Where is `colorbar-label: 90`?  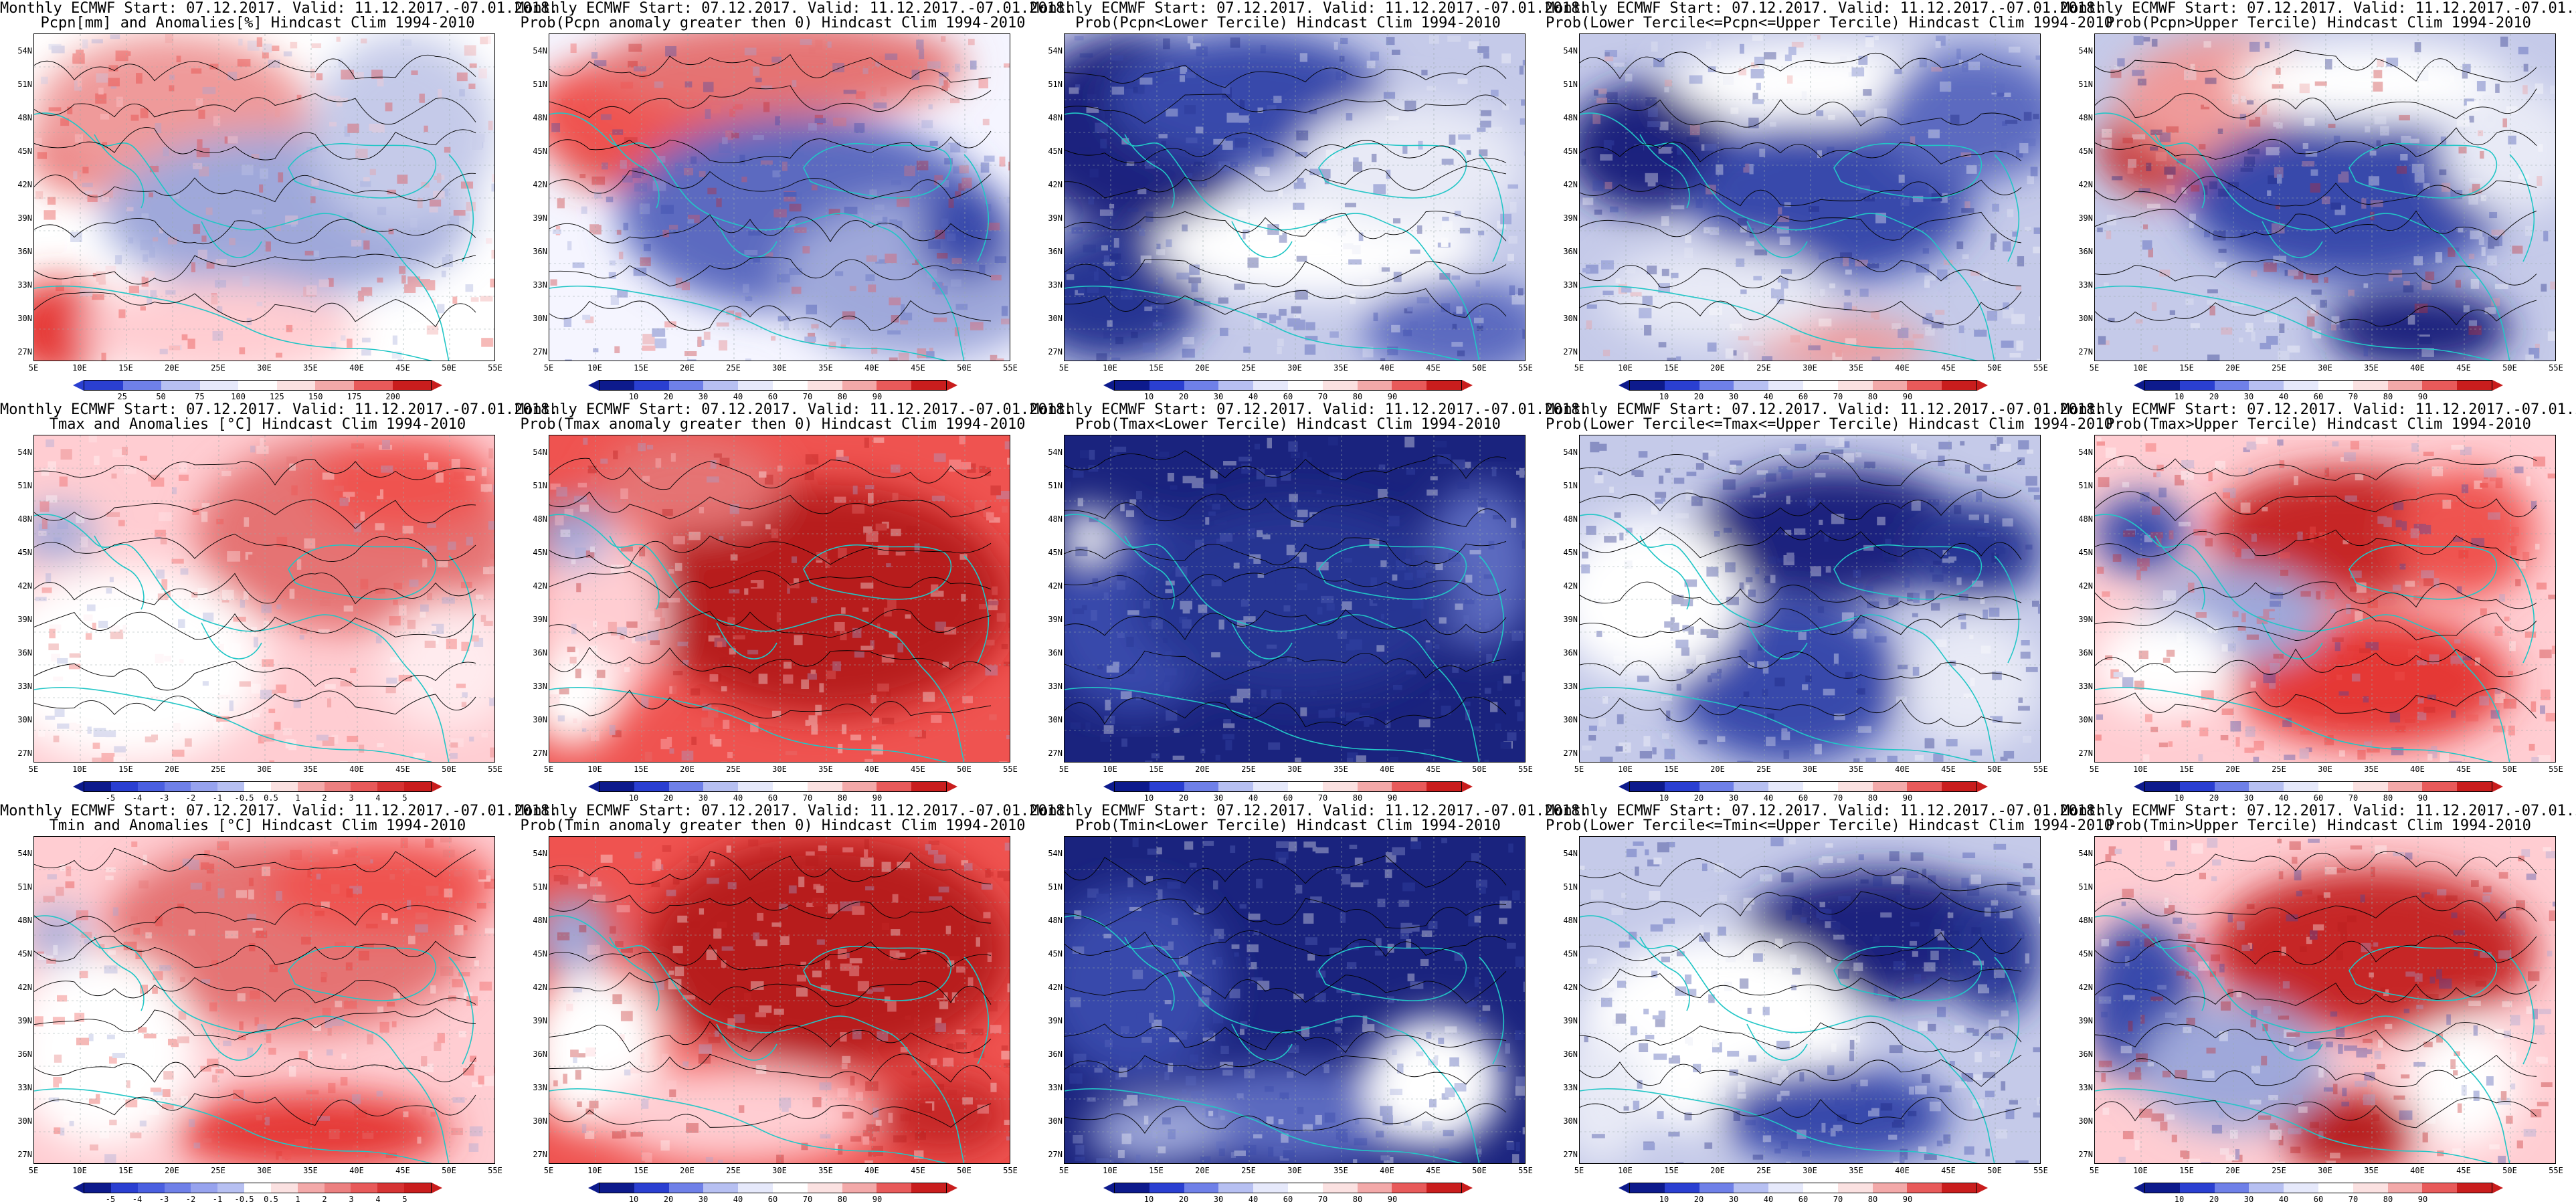 colorbar-label: 90 is located at coordinates (2422, 798).